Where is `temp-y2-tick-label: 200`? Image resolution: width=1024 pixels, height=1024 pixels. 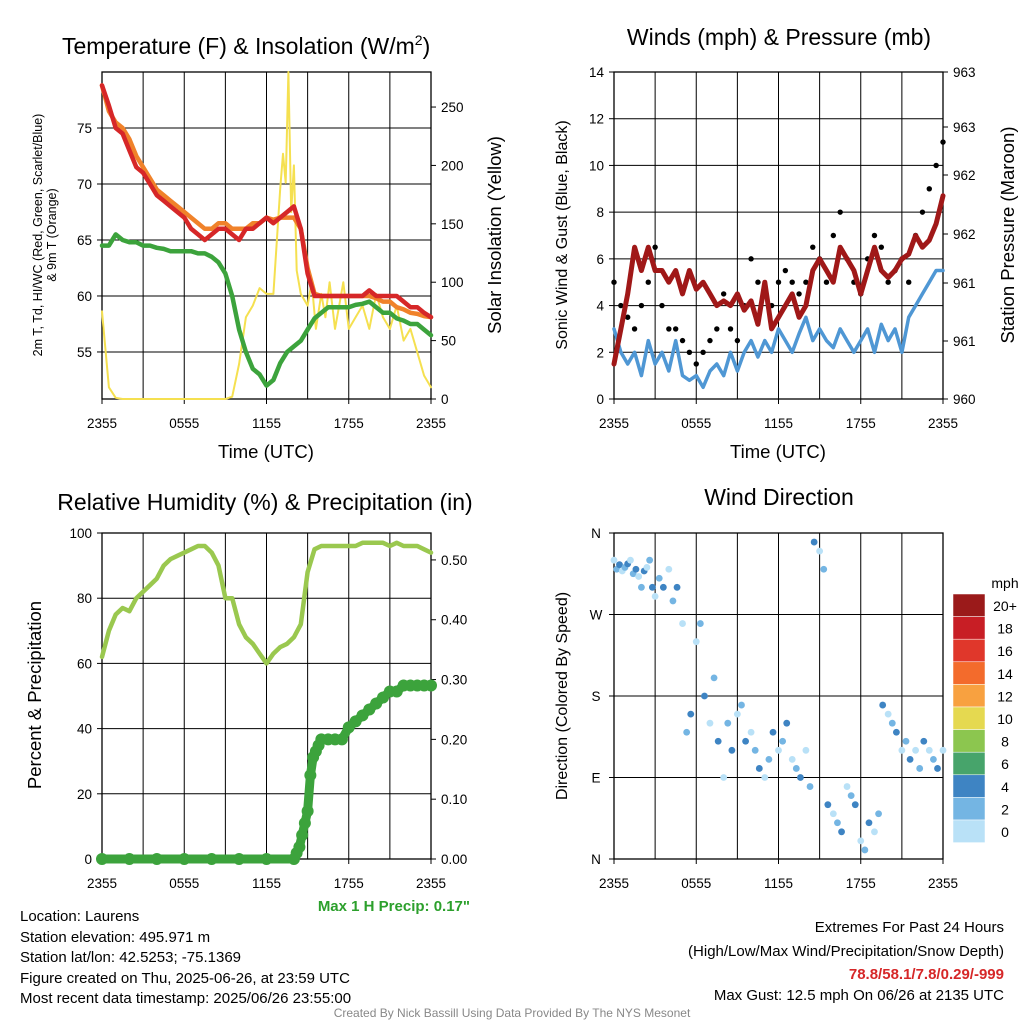
temp-y2-tick-label: 200 is located at coordinates (452, 165).